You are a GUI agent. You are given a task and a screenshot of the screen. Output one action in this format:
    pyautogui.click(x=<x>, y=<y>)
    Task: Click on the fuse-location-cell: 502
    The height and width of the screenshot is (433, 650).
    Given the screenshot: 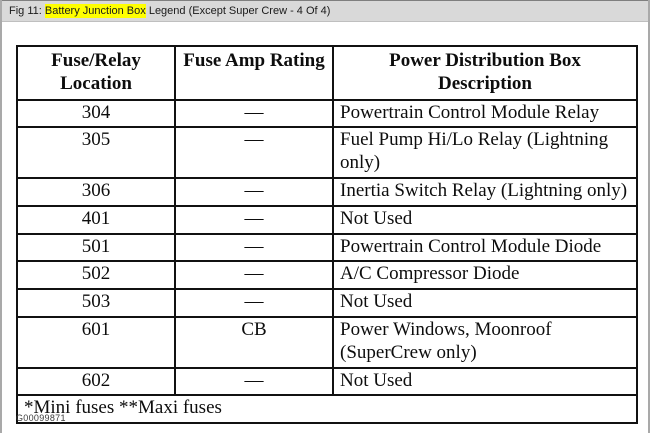 What is the action you would take?
    pyautogui.click(x=96, y=275)
    